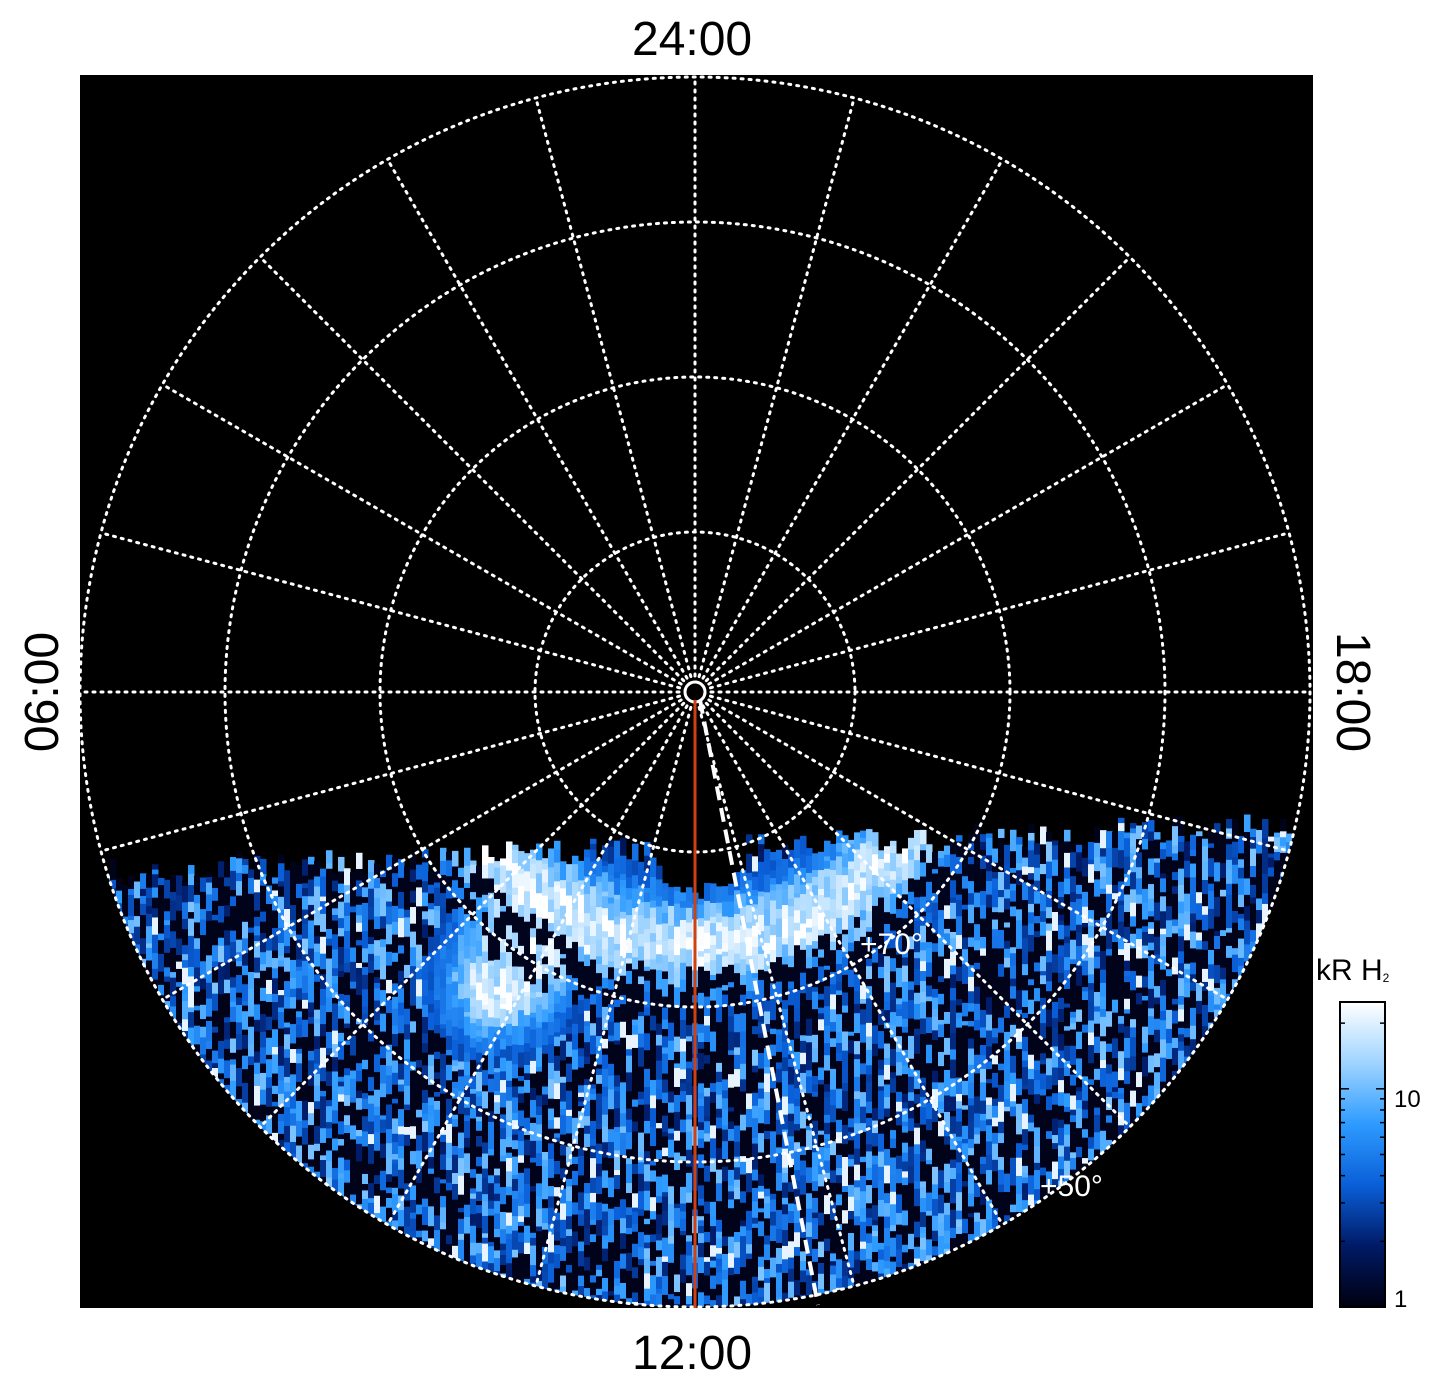  I want to click on colorbar-title-text: kR H, so click(1349, 970).